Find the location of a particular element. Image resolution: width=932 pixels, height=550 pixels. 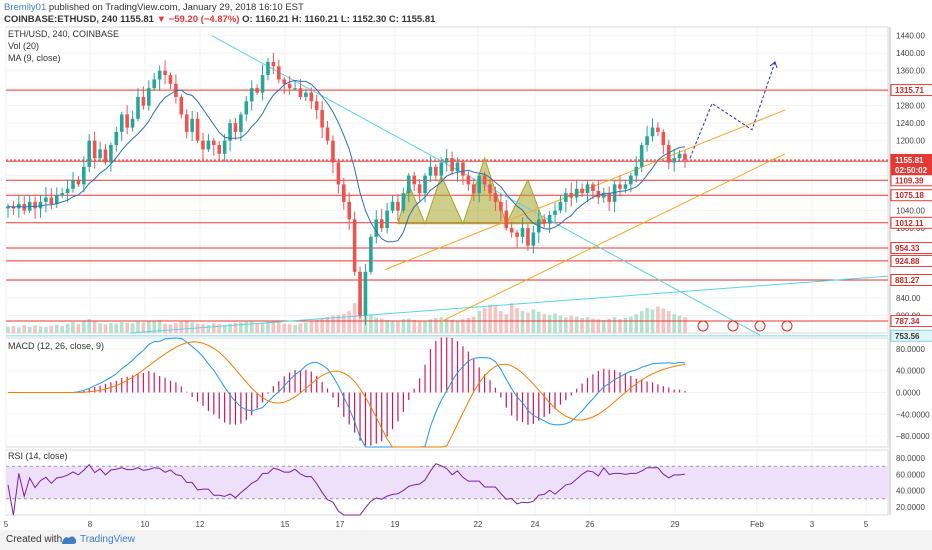

x-tick-label: 22 is located at coordinates (478, 524).